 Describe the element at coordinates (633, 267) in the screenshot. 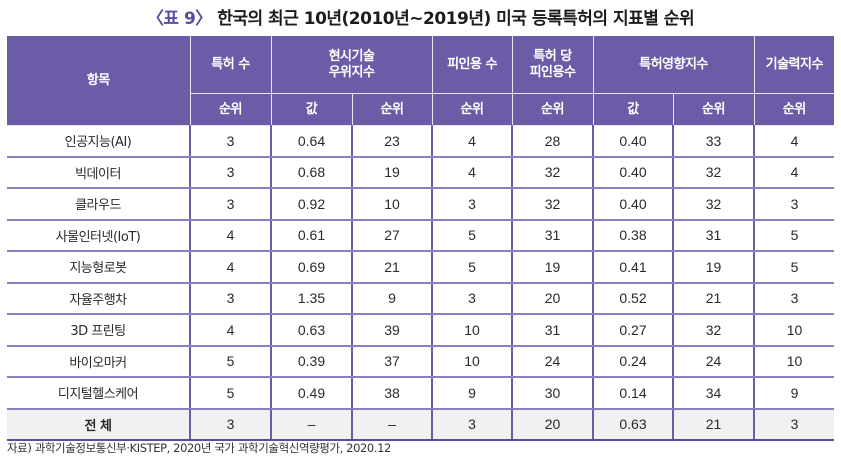

I see `cell-pii-value: 0.41` at that location.